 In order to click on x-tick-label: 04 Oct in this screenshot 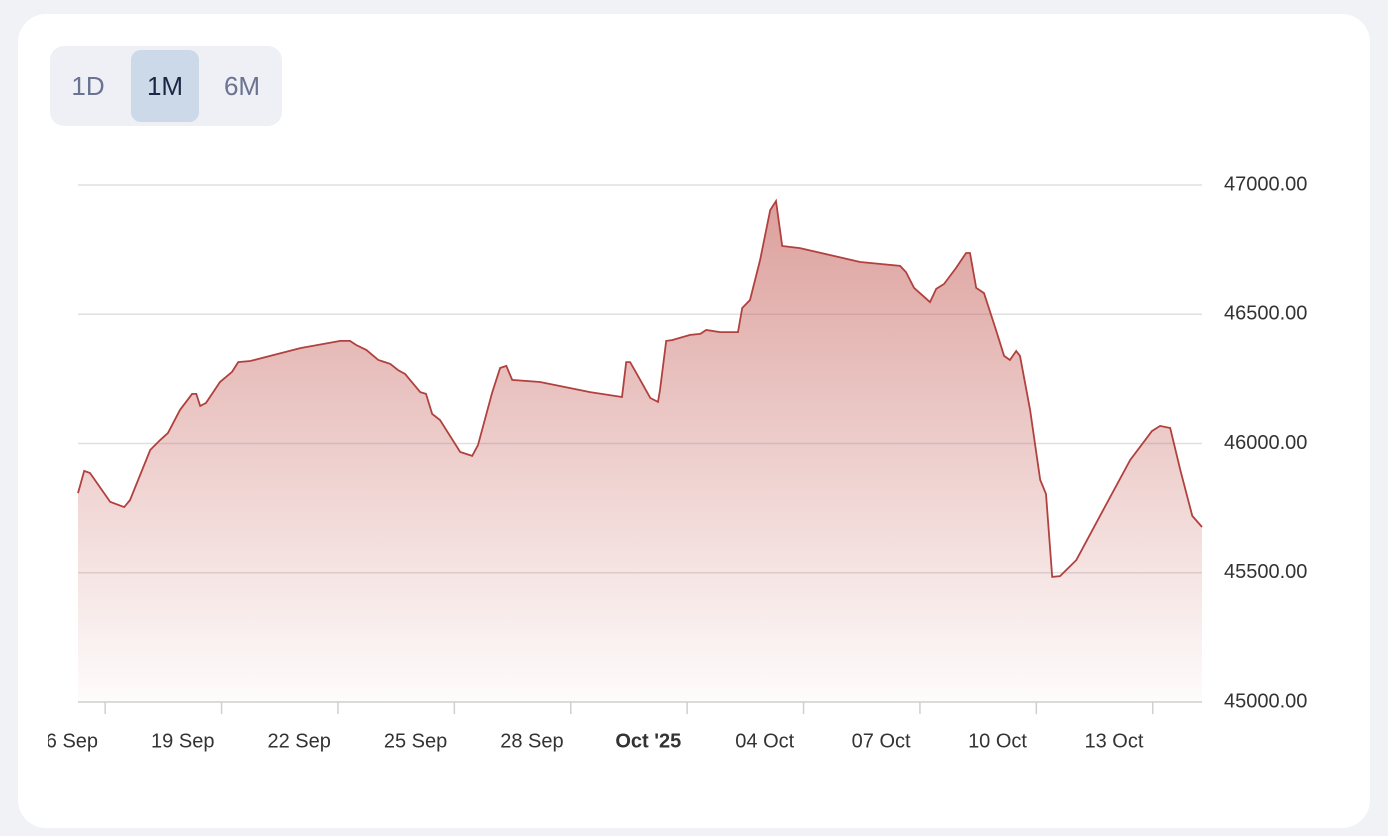, I will do `click(764, 741)`.